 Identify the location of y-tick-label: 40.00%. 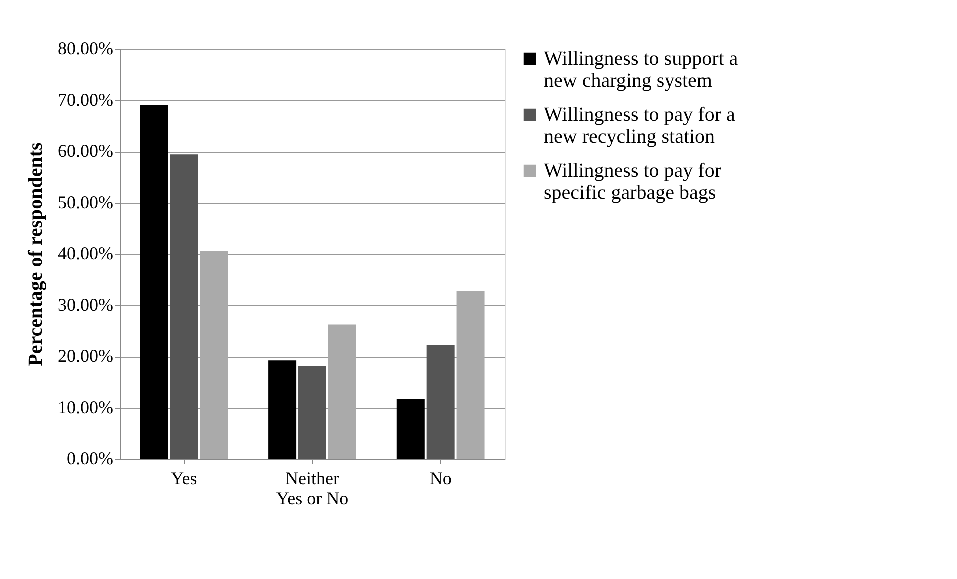
(86, 254).